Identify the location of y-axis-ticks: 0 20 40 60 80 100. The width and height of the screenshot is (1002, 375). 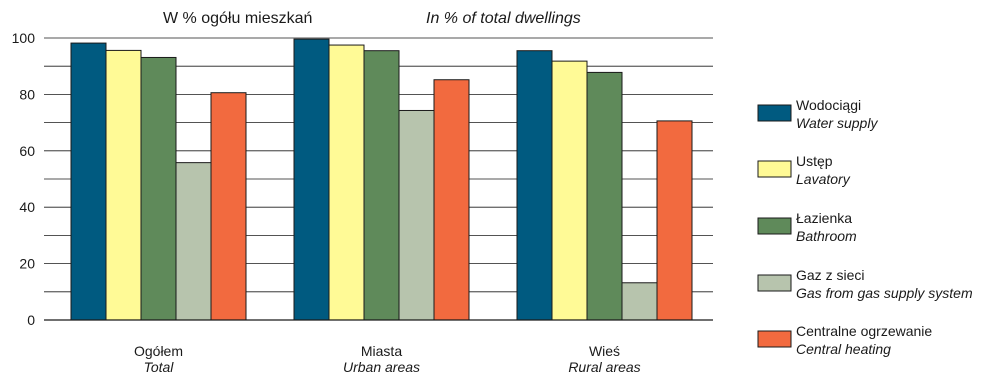
(24, 179).